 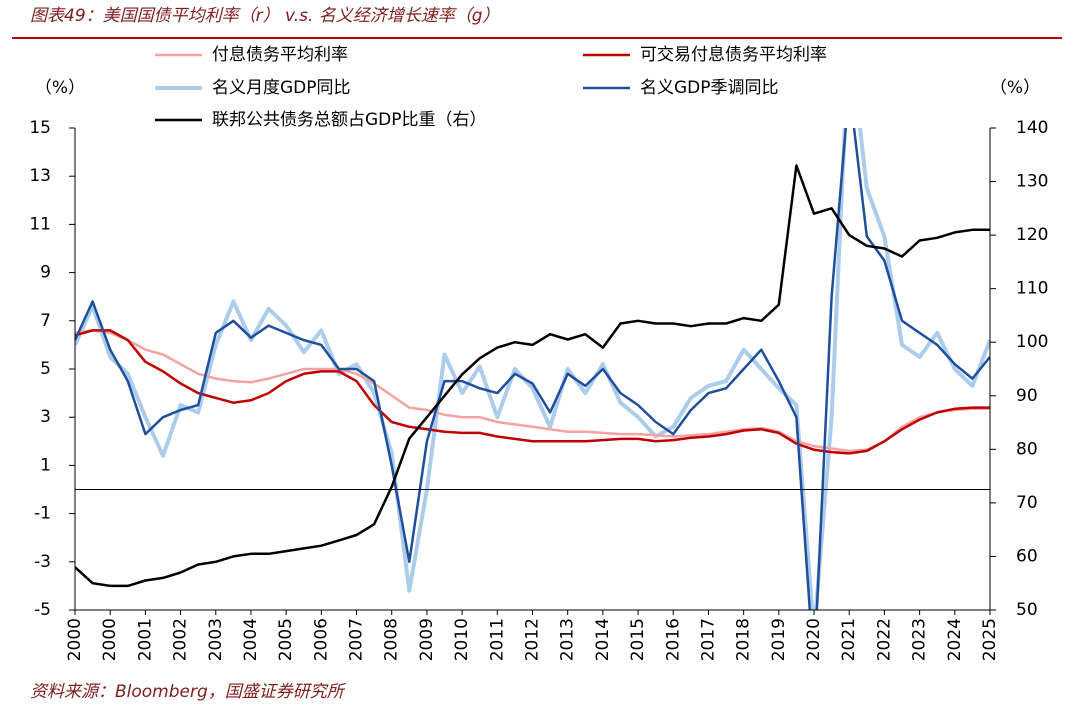 I want to click on x-tick-label: 2019, so click(x=779, y=639).